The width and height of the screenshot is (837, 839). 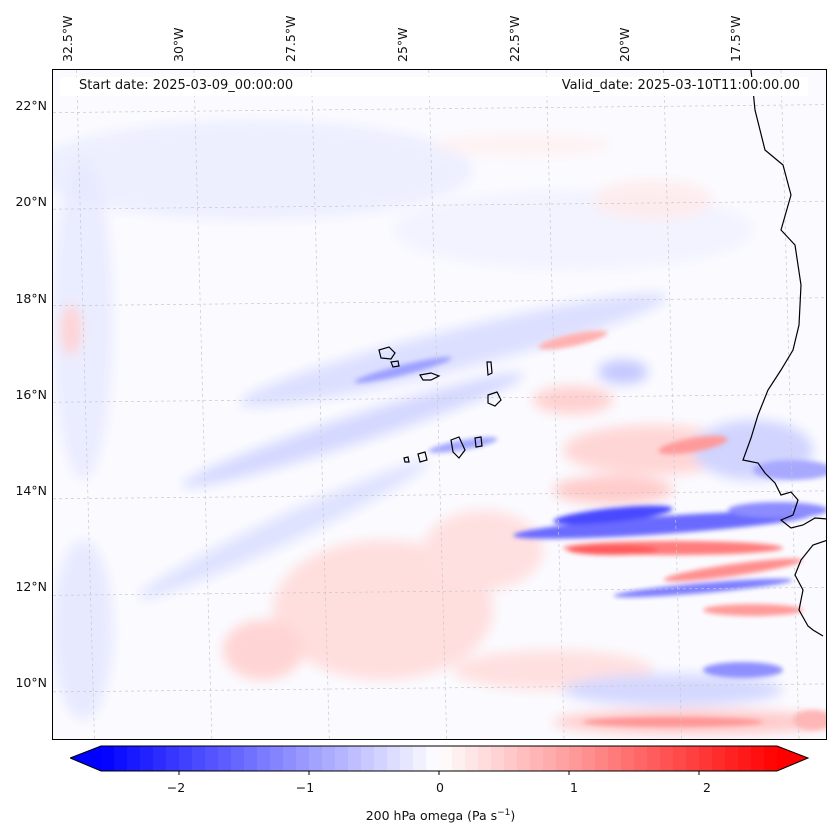 I want to click on island-sal, so click(x=489, y=368).